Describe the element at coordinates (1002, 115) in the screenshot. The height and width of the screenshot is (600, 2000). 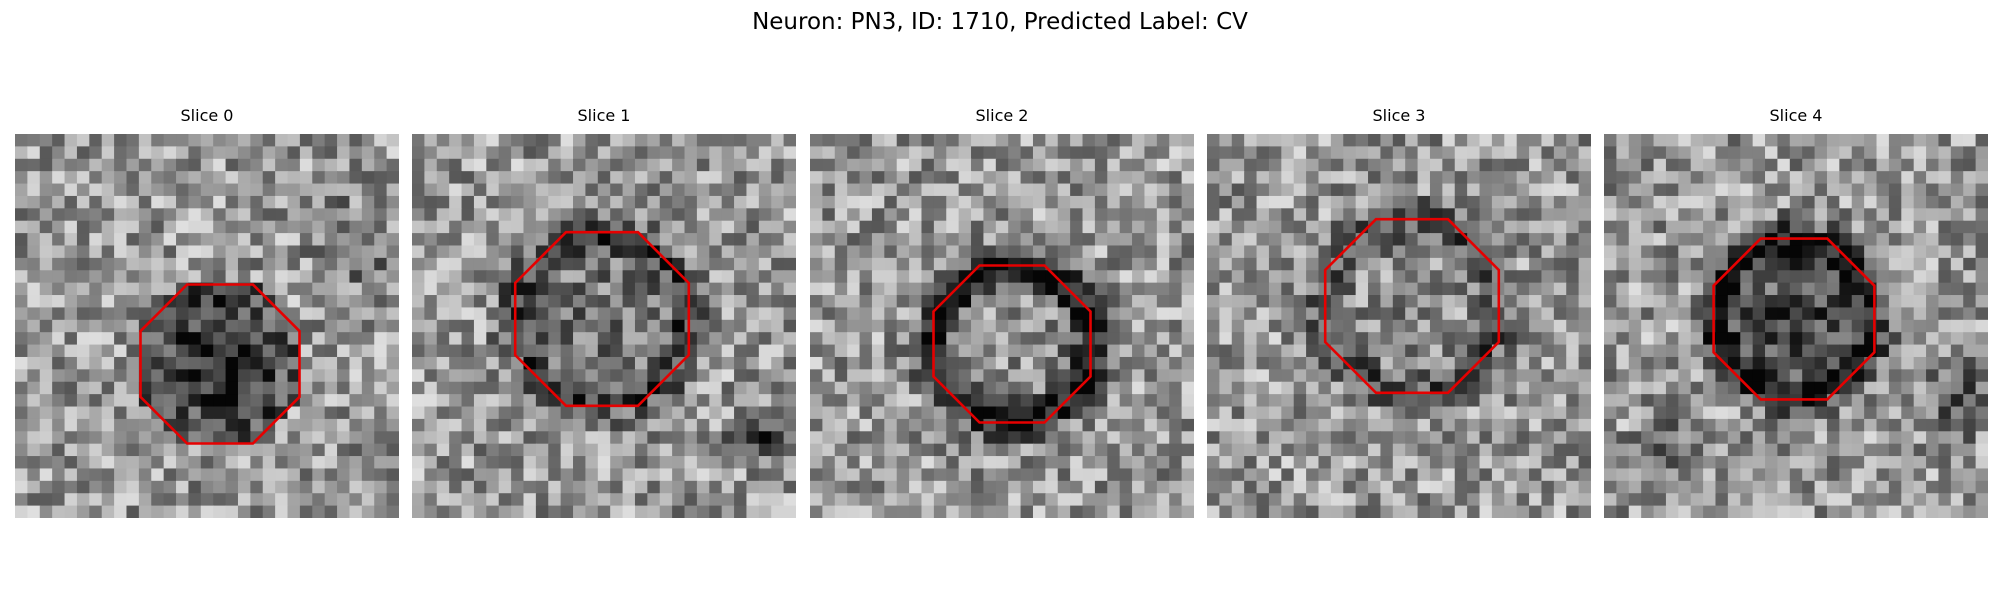
I see `slice-title: Slice 2` at that location.